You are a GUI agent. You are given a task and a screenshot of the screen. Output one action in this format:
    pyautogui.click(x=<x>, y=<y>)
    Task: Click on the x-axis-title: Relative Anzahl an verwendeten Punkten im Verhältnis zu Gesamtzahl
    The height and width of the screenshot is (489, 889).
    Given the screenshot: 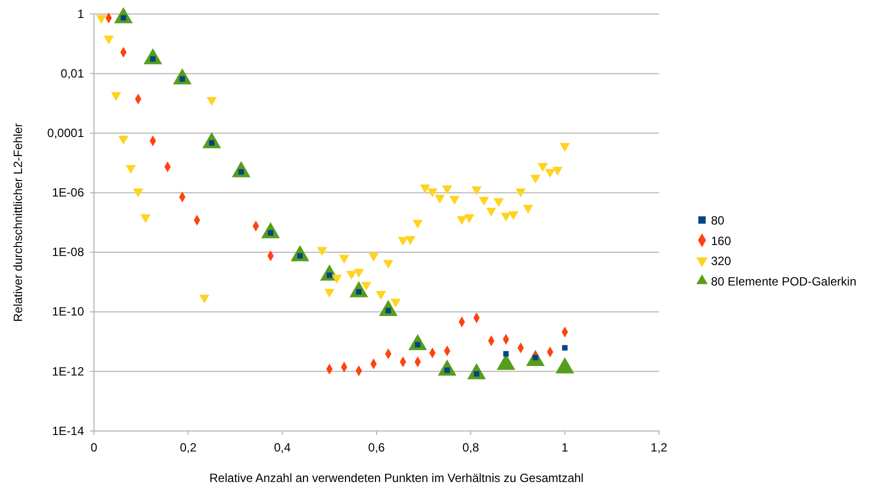 What is the action you would take?
    pyautogui.click(x=396, y=478)
    